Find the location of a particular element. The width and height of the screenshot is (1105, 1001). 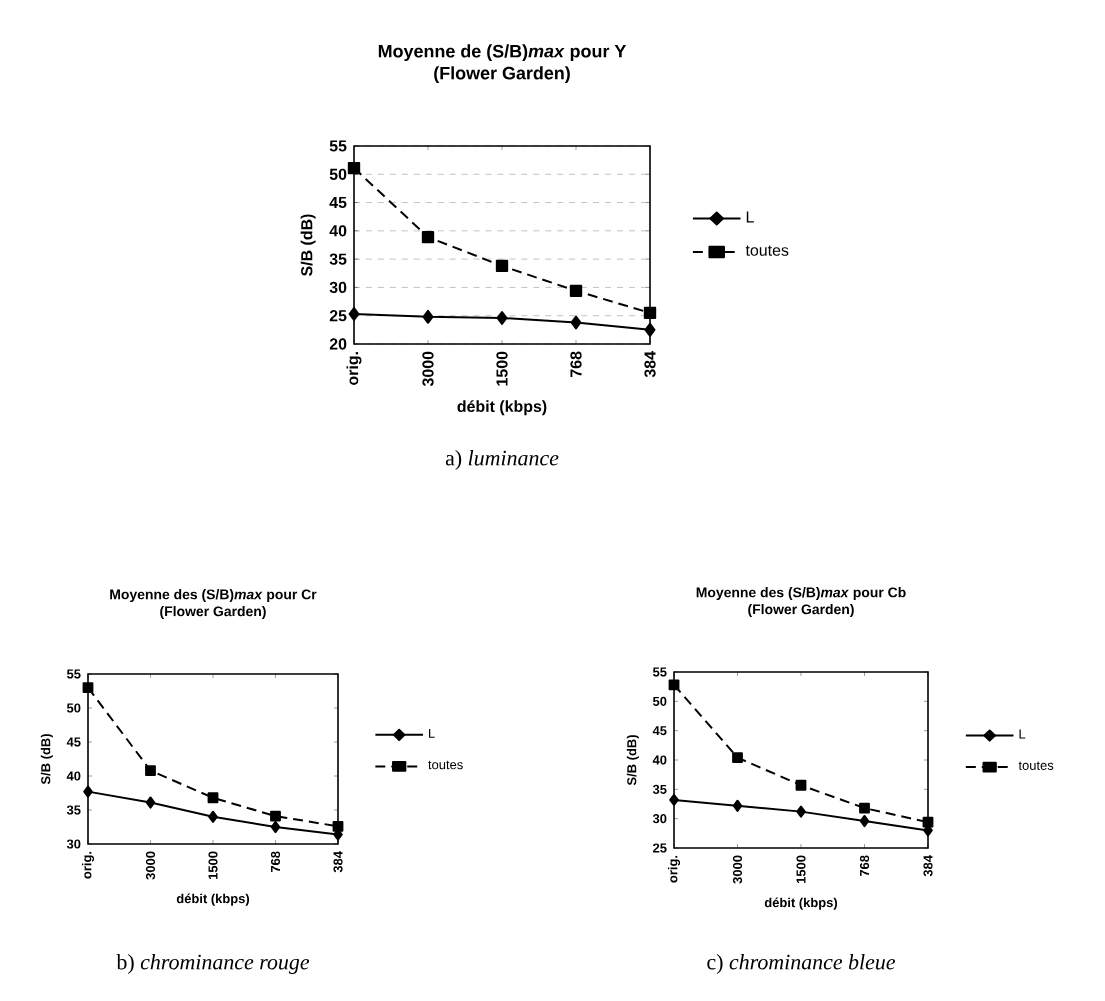

text: c) chrominance bleue is located at coordinates (801, 964).